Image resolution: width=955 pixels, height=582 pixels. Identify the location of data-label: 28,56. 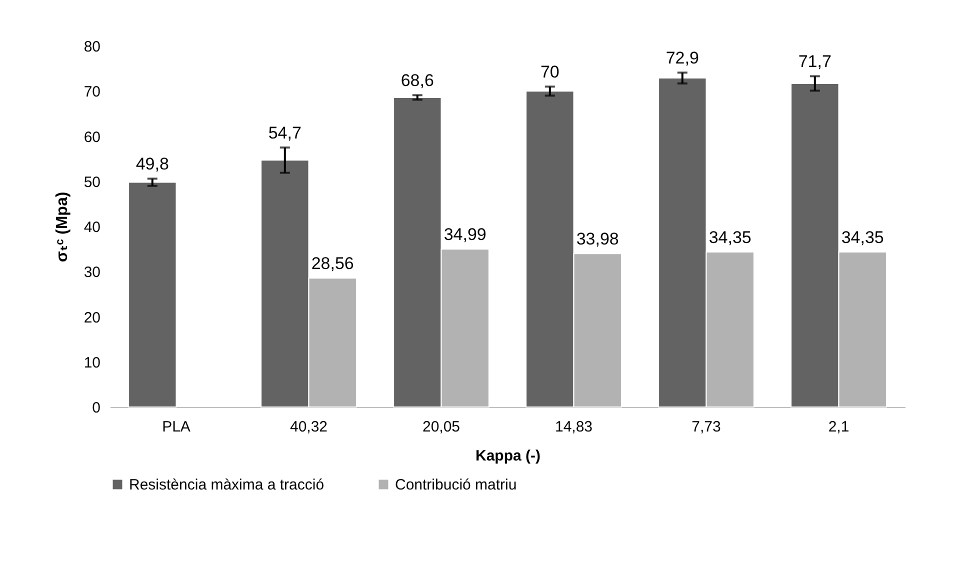
(332, 264).